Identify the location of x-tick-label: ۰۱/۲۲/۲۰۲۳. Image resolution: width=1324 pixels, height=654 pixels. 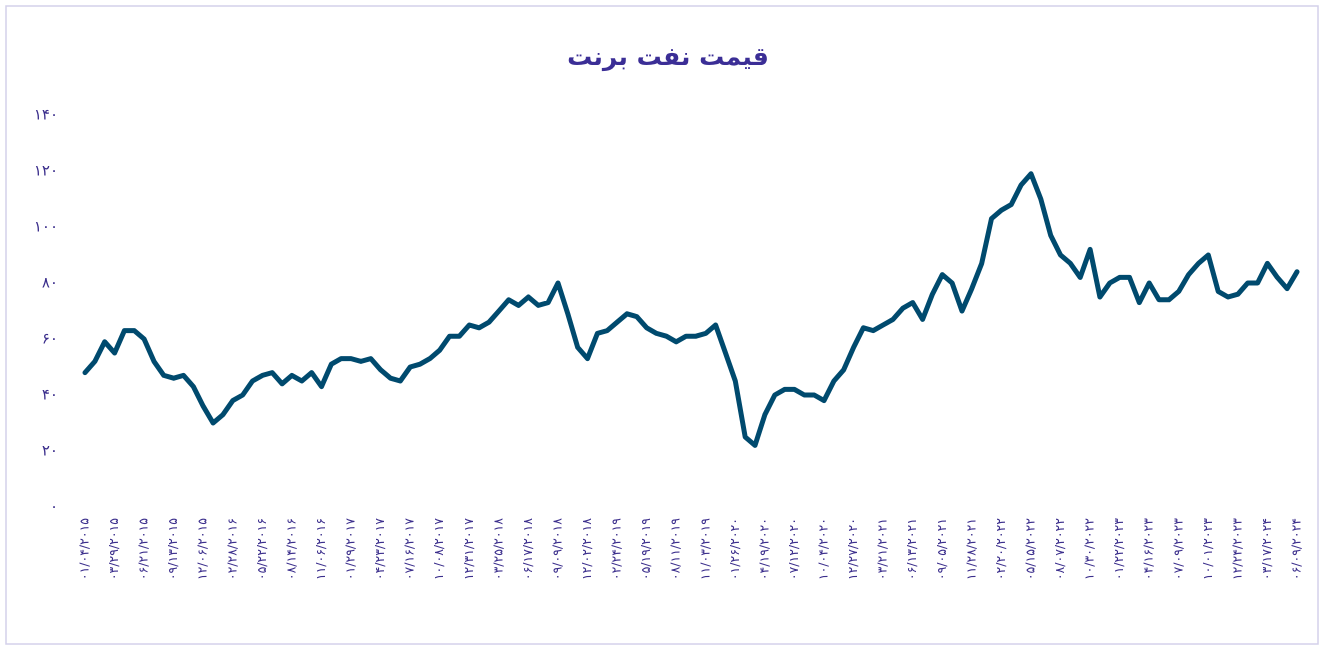
(1118, 549).